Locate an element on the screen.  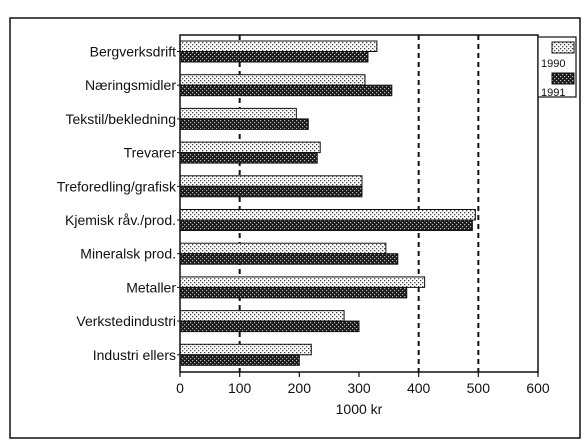
x-axis-title: 1000 kr is located at coordinates (359, 409).